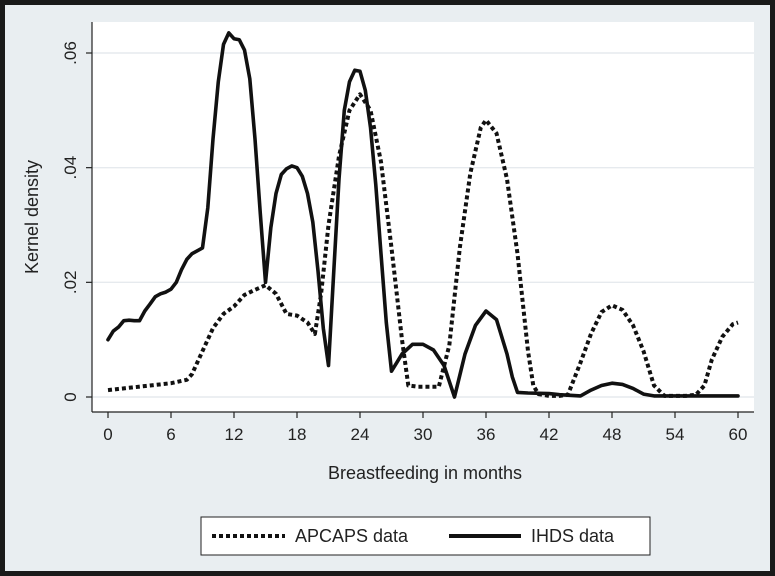 This screenshot has height=576, width=775. Describe the element at coordinates (738, 434) in the screenshot. I see `x-tick-label: 60` at that location.